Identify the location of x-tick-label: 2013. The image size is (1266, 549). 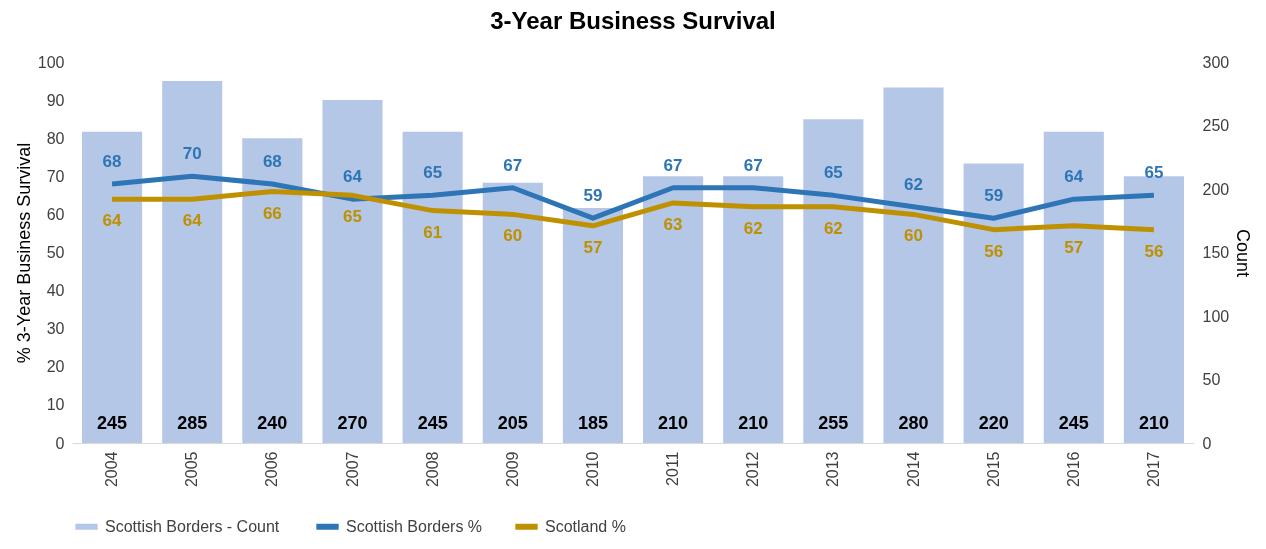
(833, 469).